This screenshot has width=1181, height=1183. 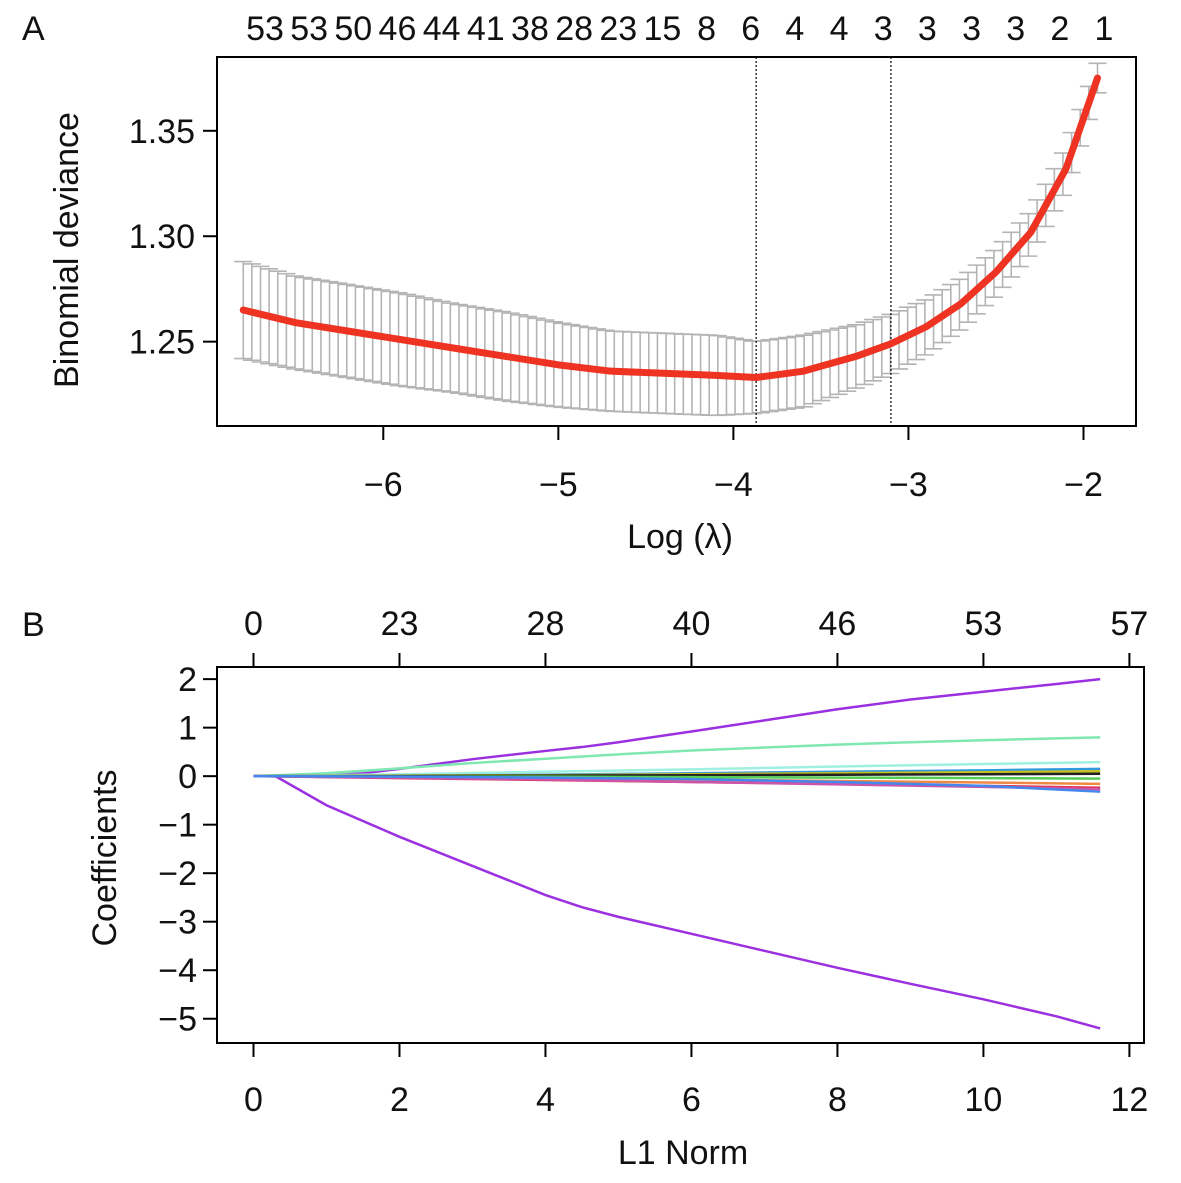 What do you see at coordinates (558, 485) in the screenshot?
I see `x-tick-label: −5` at bounding box center [558, 485].